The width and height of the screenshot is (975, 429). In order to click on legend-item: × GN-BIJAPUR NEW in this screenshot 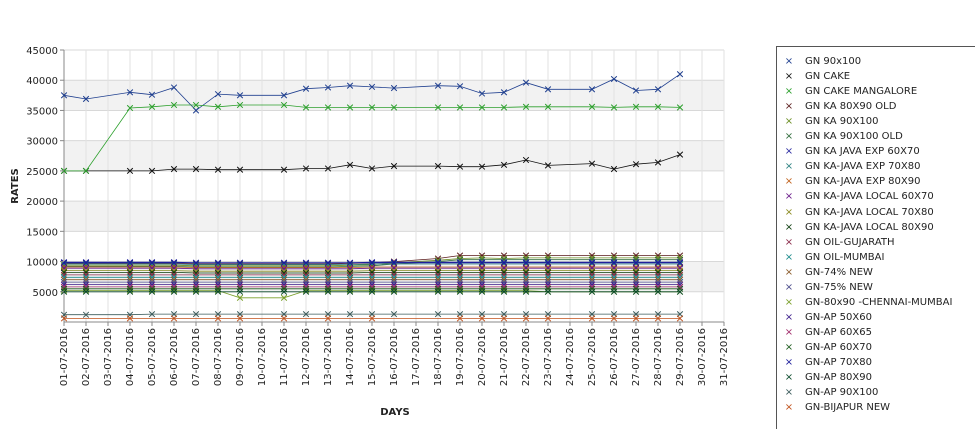, I will do `click(836, 407)`.